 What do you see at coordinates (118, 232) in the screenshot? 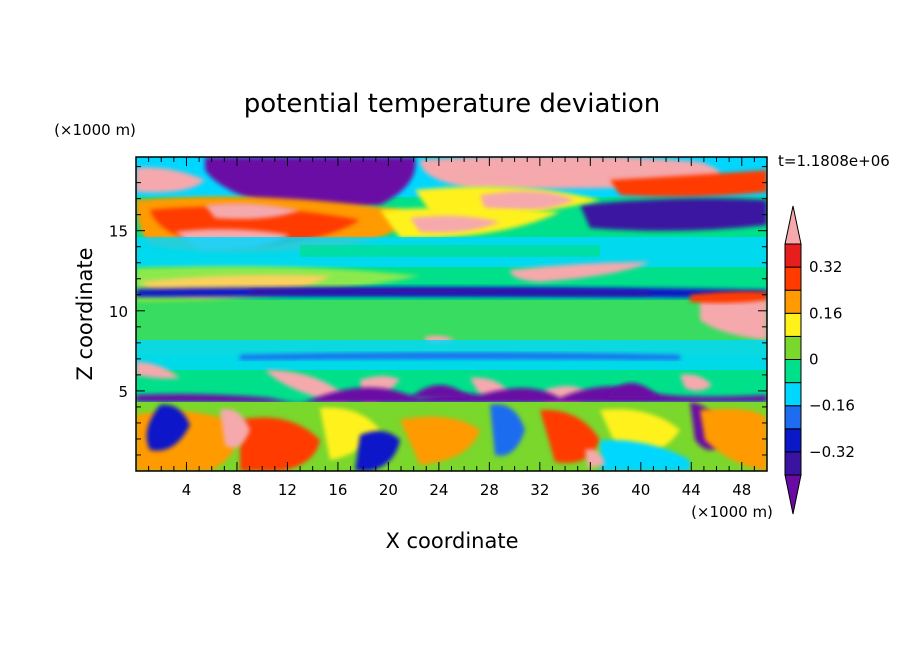
I see `y-tick-label: 15` at bounding box center [118, 232].